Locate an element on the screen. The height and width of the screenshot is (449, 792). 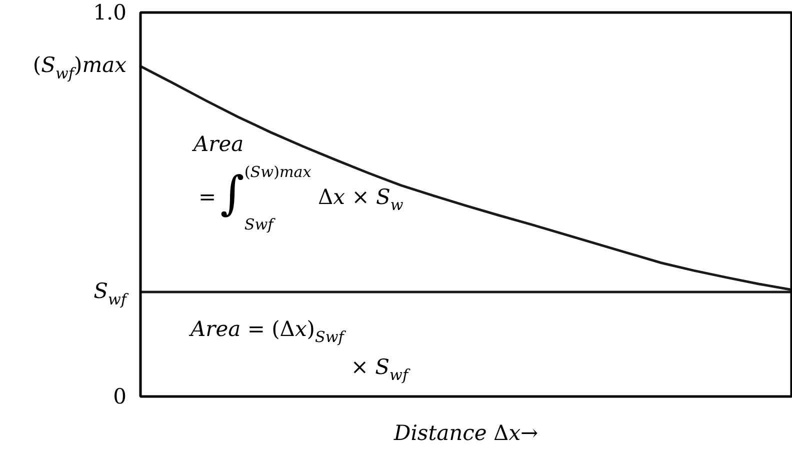
y-tick-label: 0 is located at coordinates (120, 396).